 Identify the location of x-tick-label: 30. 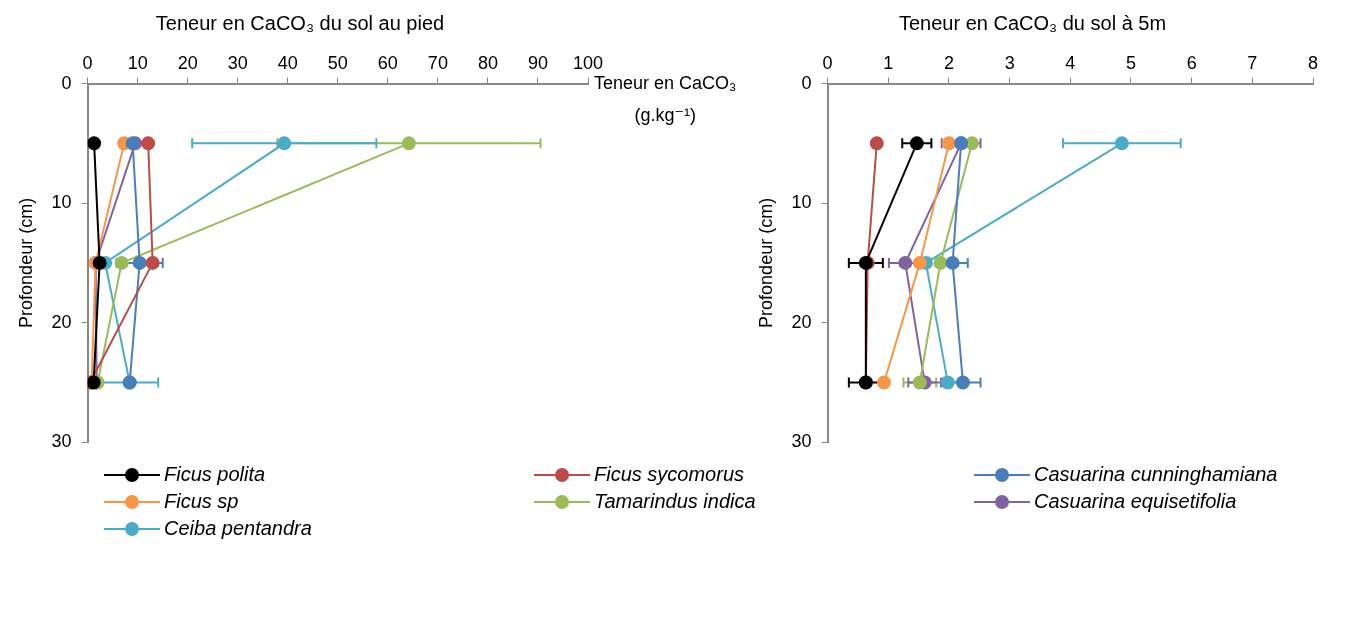
(237, 62).